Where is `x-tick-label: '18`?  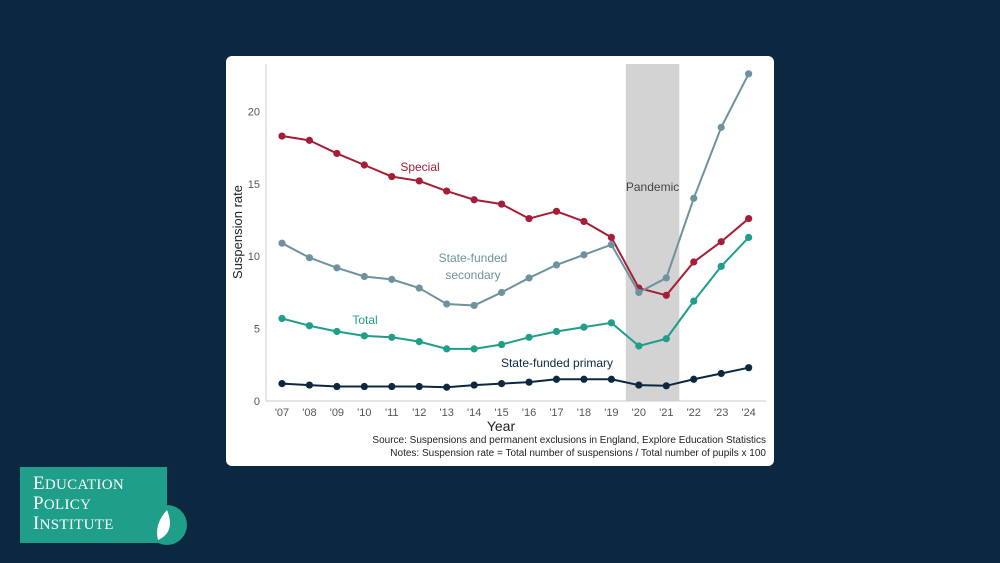 x-tick-label: '18 is located at coordinates (584, 413).